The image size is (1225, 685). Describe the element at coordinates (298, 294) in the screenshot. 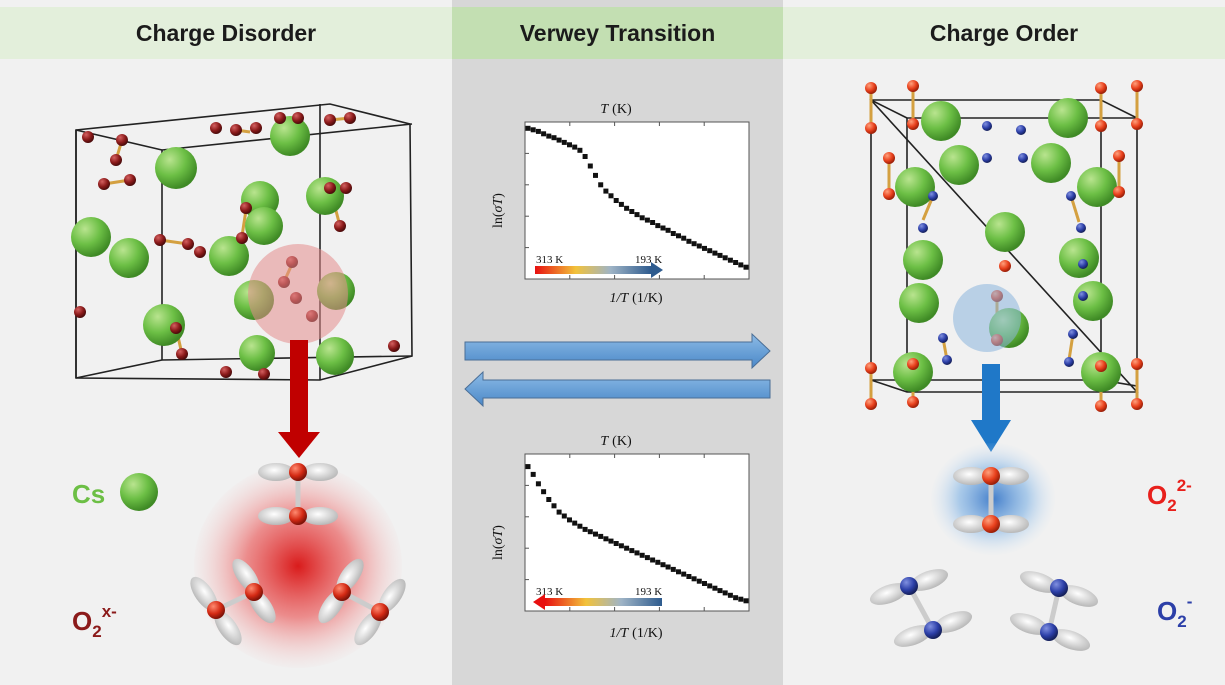

I see `highlight-circle` at that location.